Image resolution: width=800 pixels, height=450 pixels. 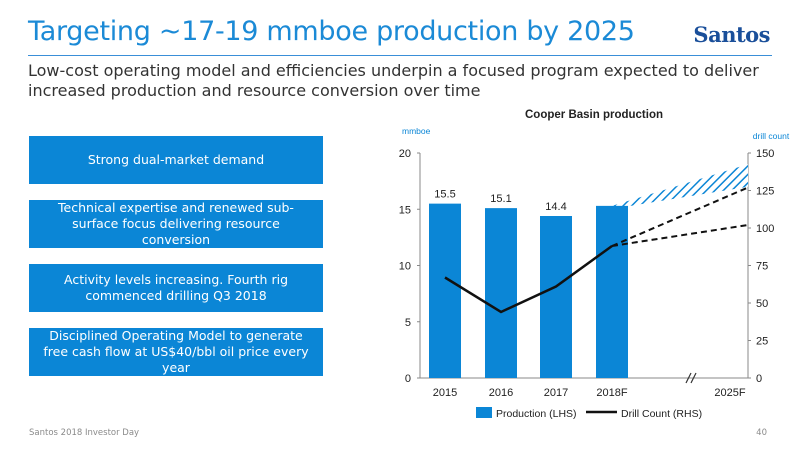 I want to click on y-left-tick-label: 20, so click(x=405, y=154).